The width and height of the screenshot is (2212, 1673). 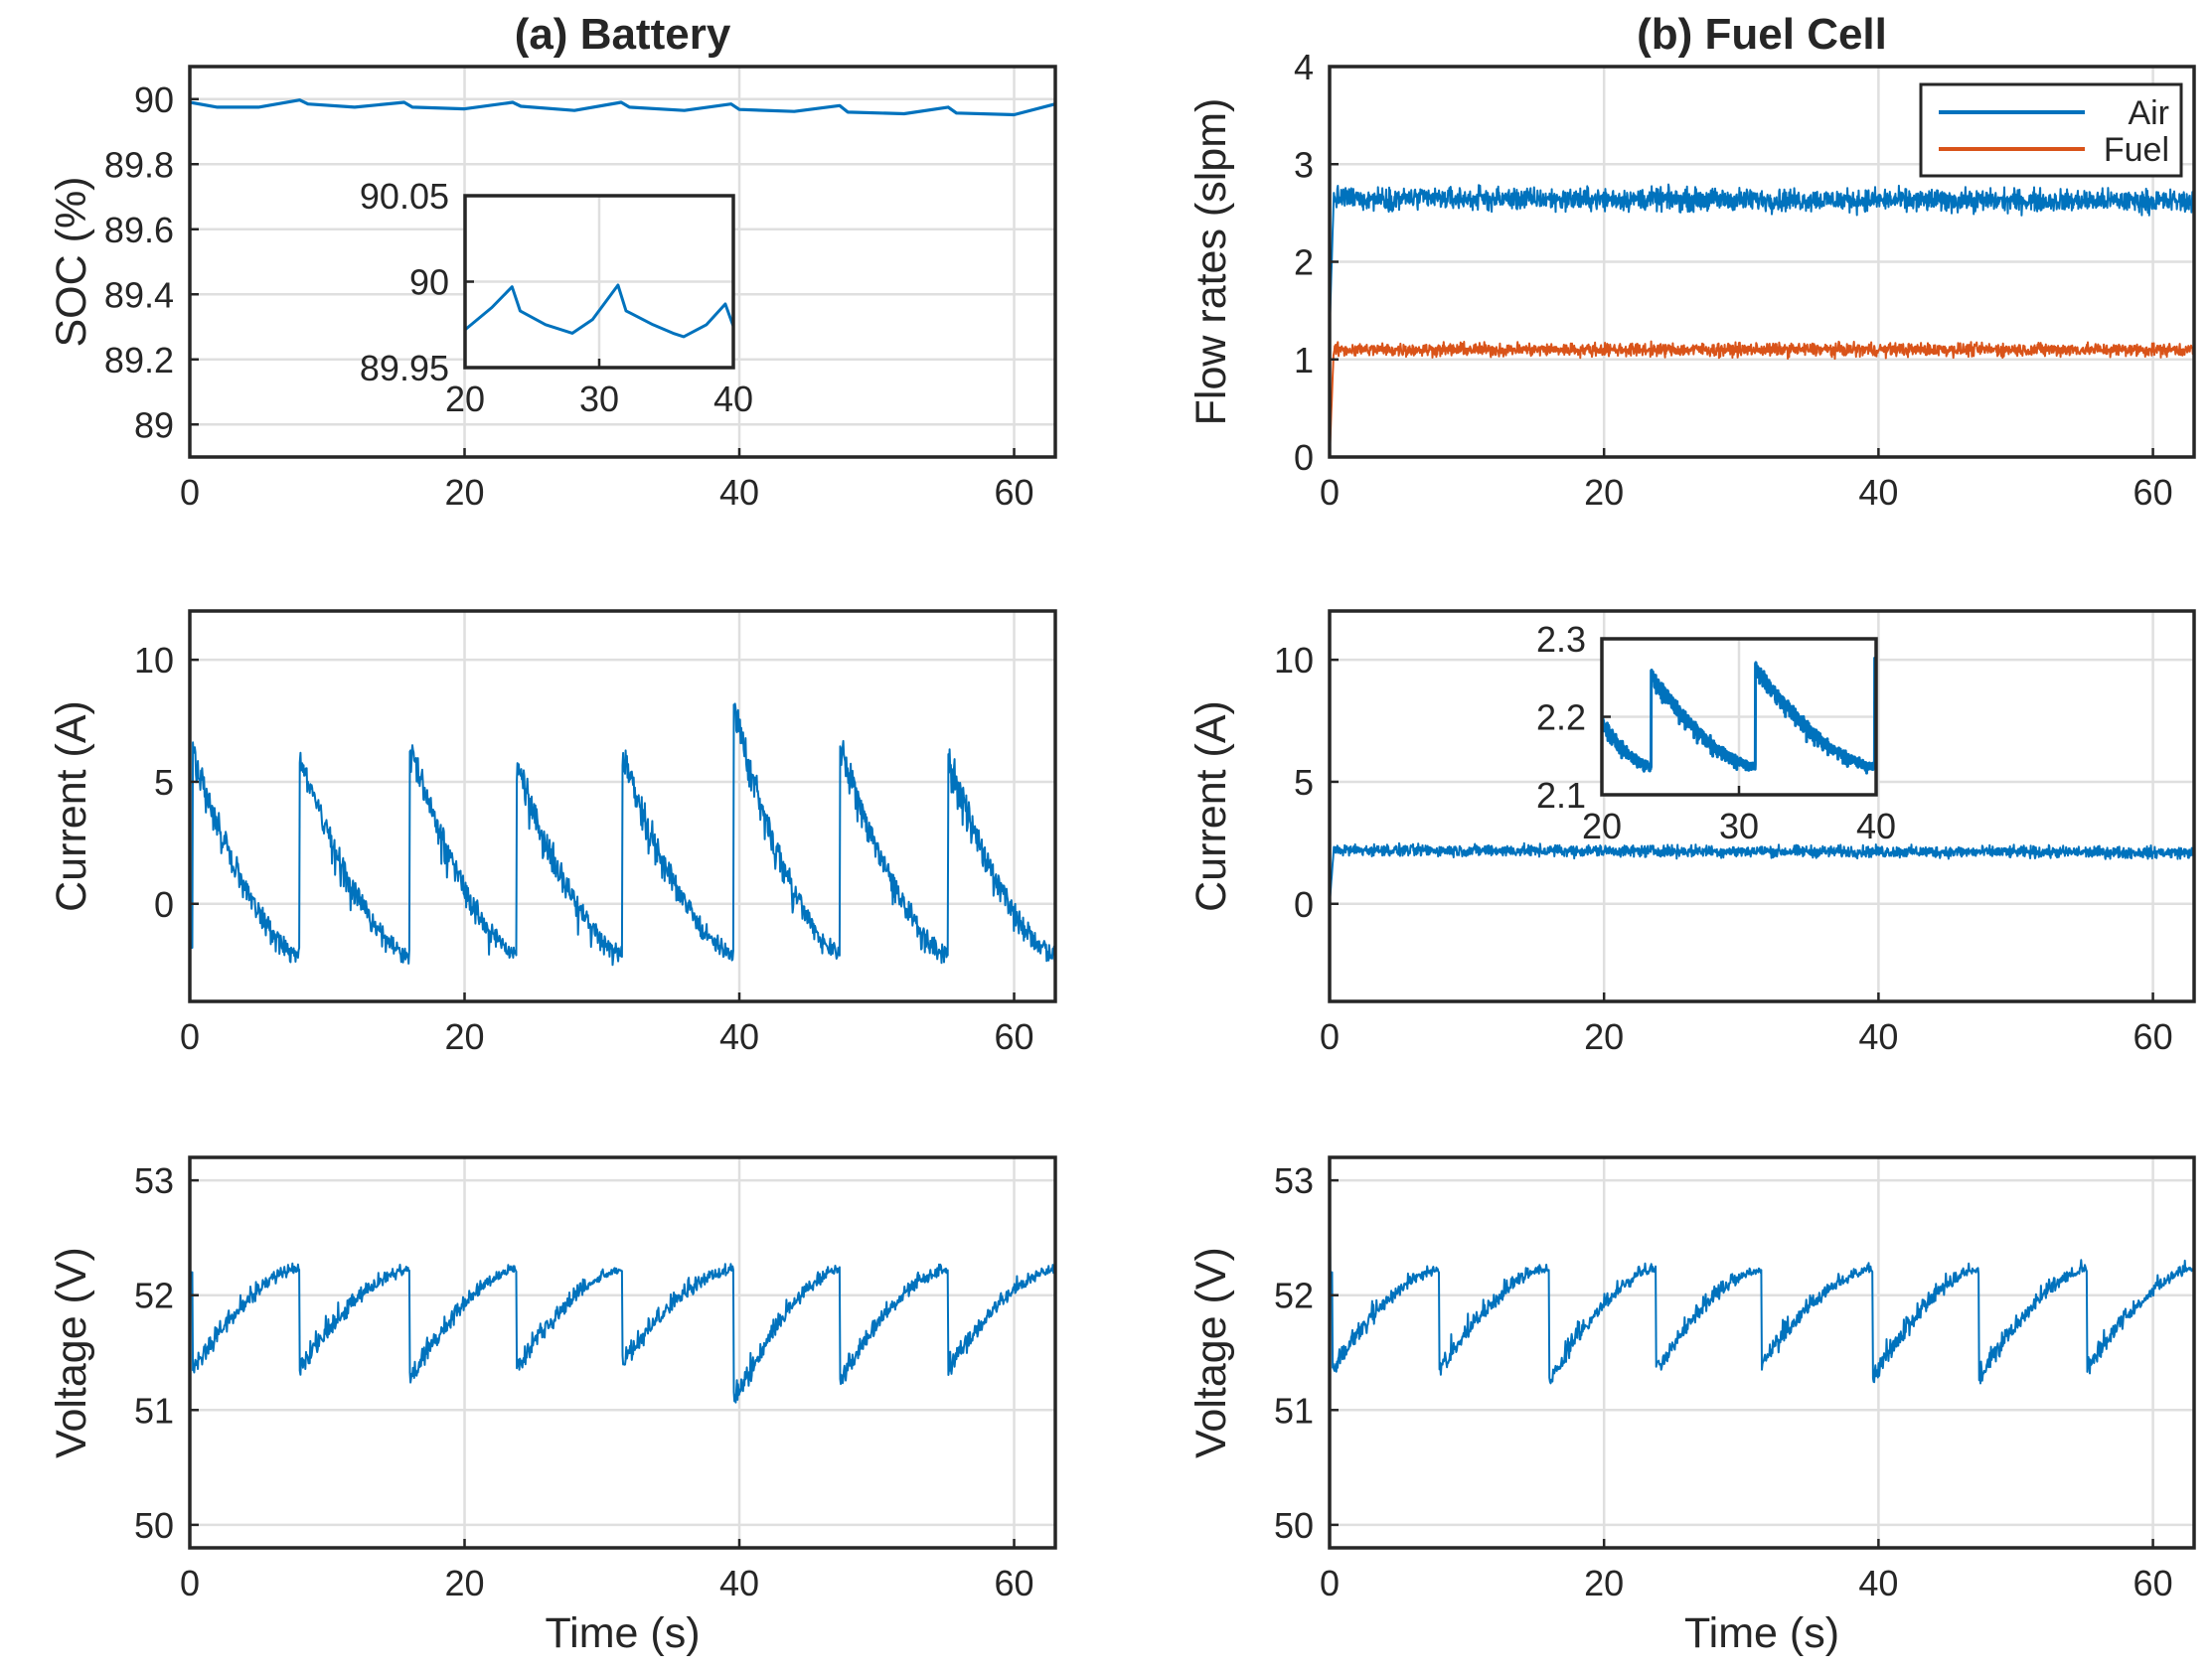 What do you see at coordinates (139, 230) in the screenshot?
I see `y-tick-label: 89.6` at bounding box center [139, 230].